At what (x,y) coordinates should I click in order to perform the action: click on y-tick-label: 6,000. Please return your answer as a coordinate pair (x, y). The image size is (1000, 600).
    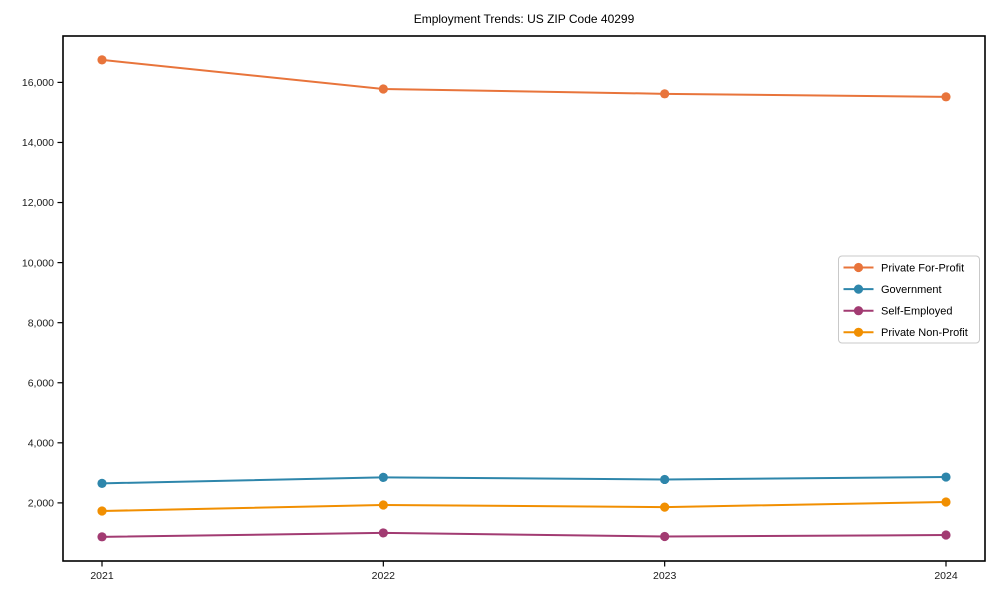
    Looking at the image, I should click on (41, 383).